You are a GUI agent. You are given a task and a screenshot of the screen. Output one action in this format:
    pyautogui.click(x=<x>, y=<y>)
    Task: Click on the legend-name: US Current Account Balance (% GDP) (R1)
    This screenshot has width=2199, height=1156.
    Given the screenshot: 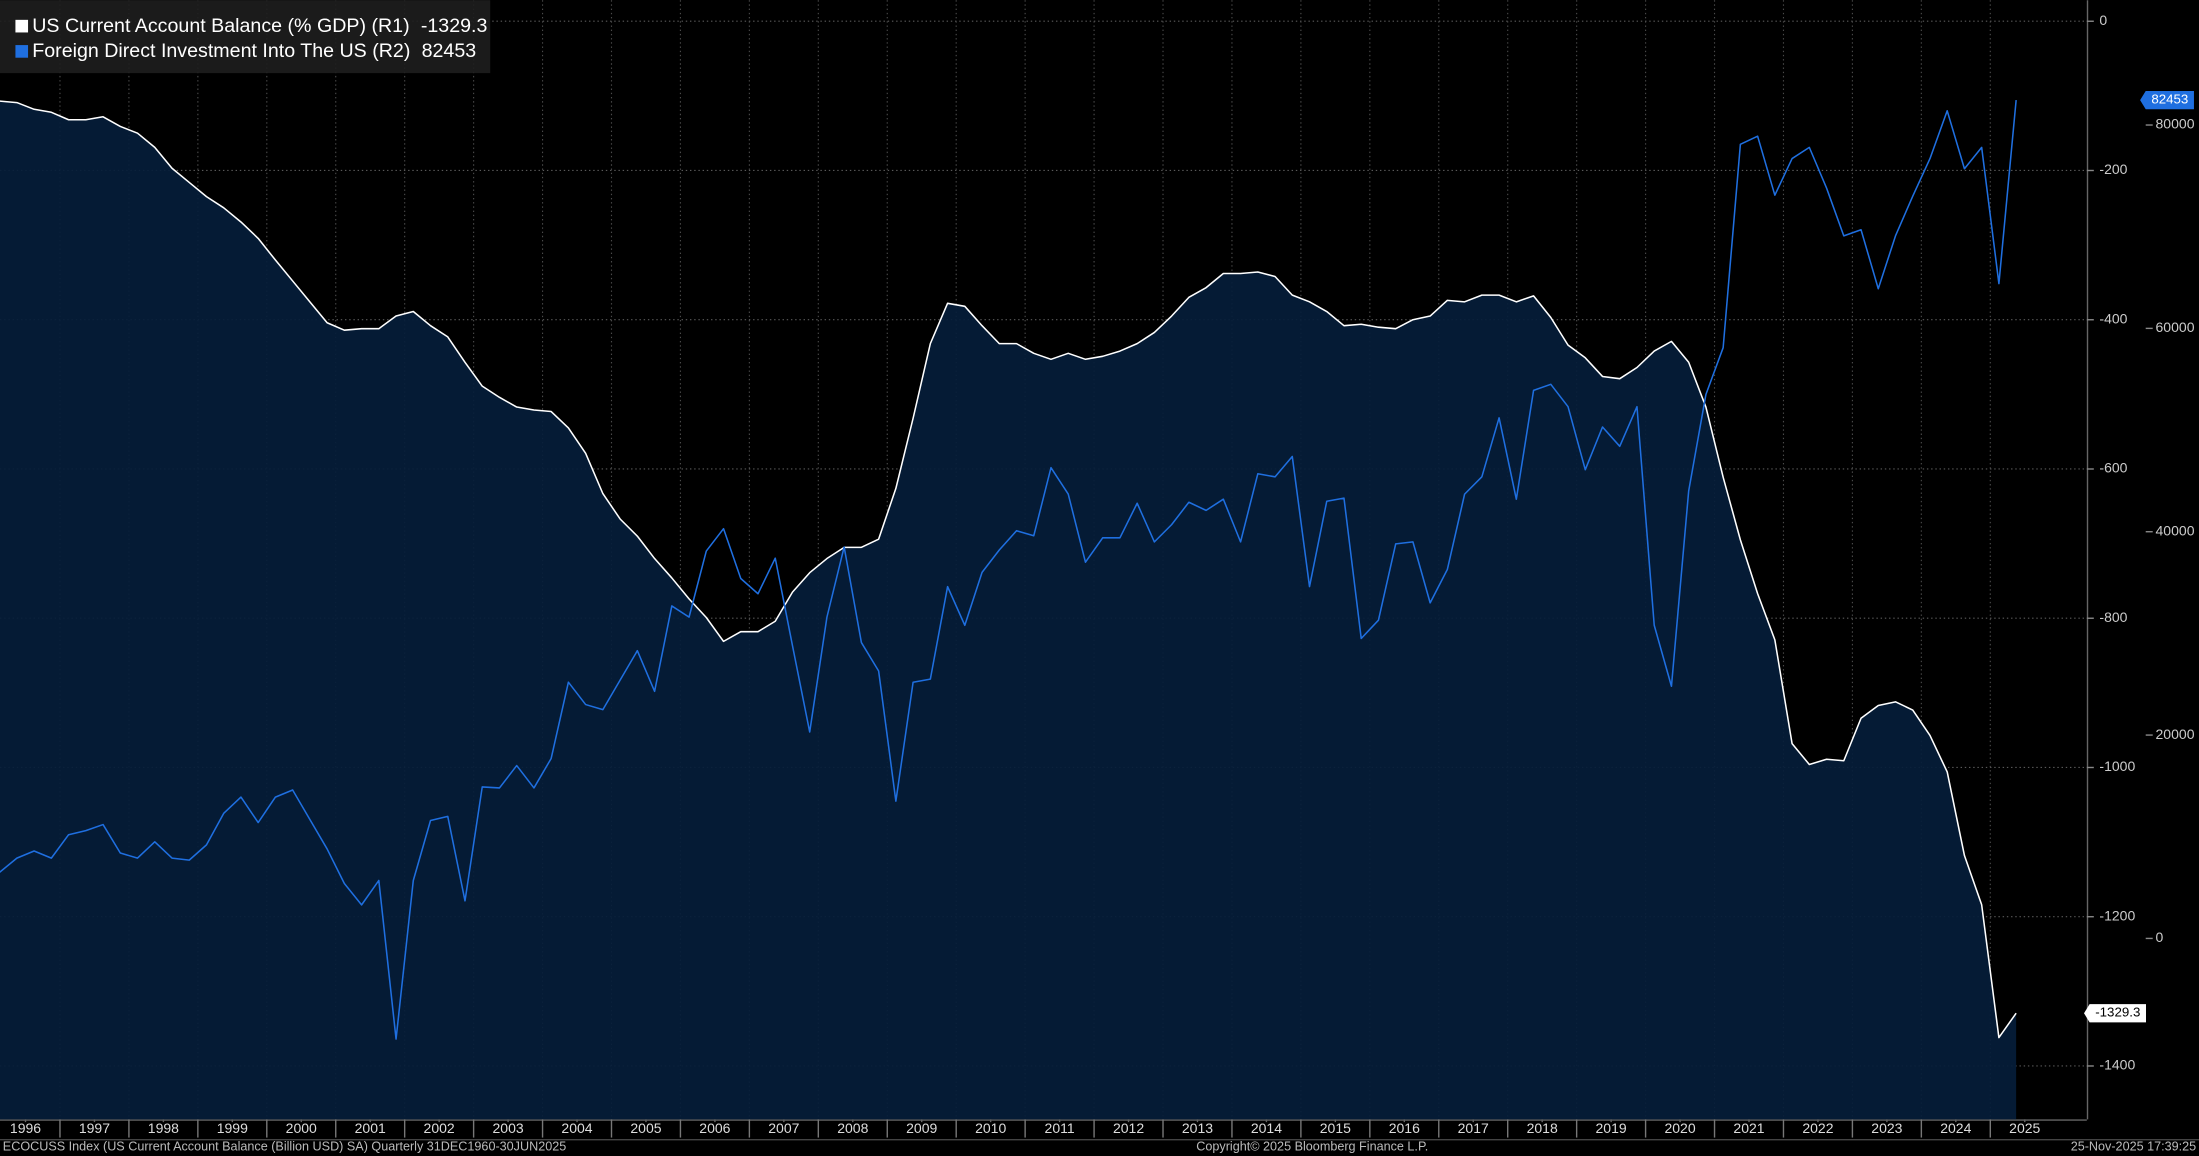 What is the action you would take?
    pyautogui.click(x=220, y=26)
    